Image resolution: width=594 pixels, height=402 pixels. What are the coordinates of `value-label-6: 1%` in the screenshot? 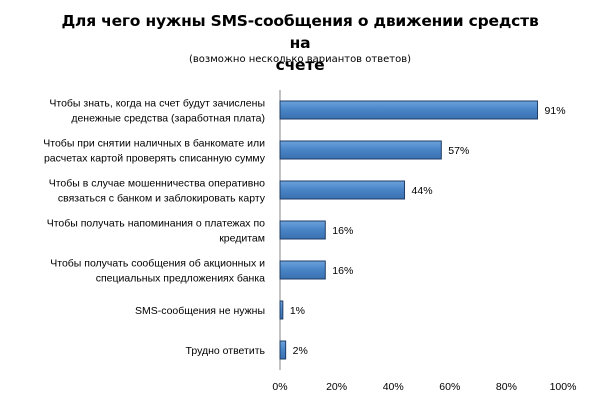 It's located at (297, 311).